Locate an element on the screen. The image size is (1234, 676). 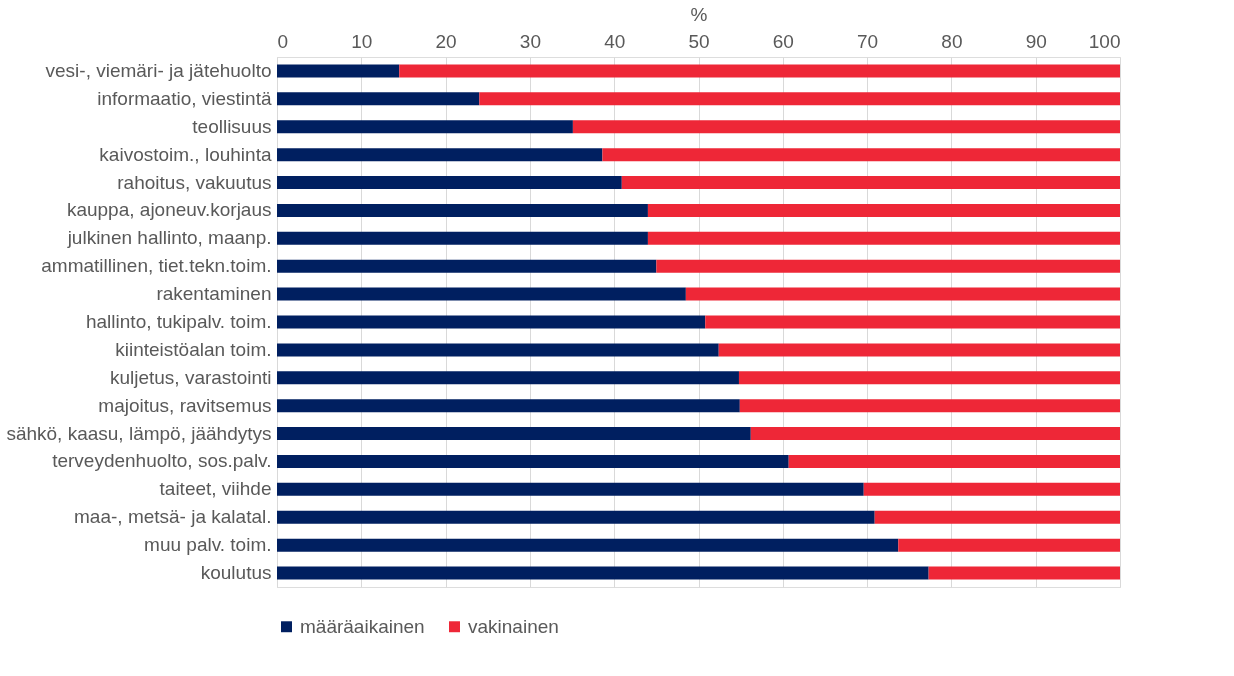
y-tick-label: informaatio, viestintä is located at coordinates (184, 98).